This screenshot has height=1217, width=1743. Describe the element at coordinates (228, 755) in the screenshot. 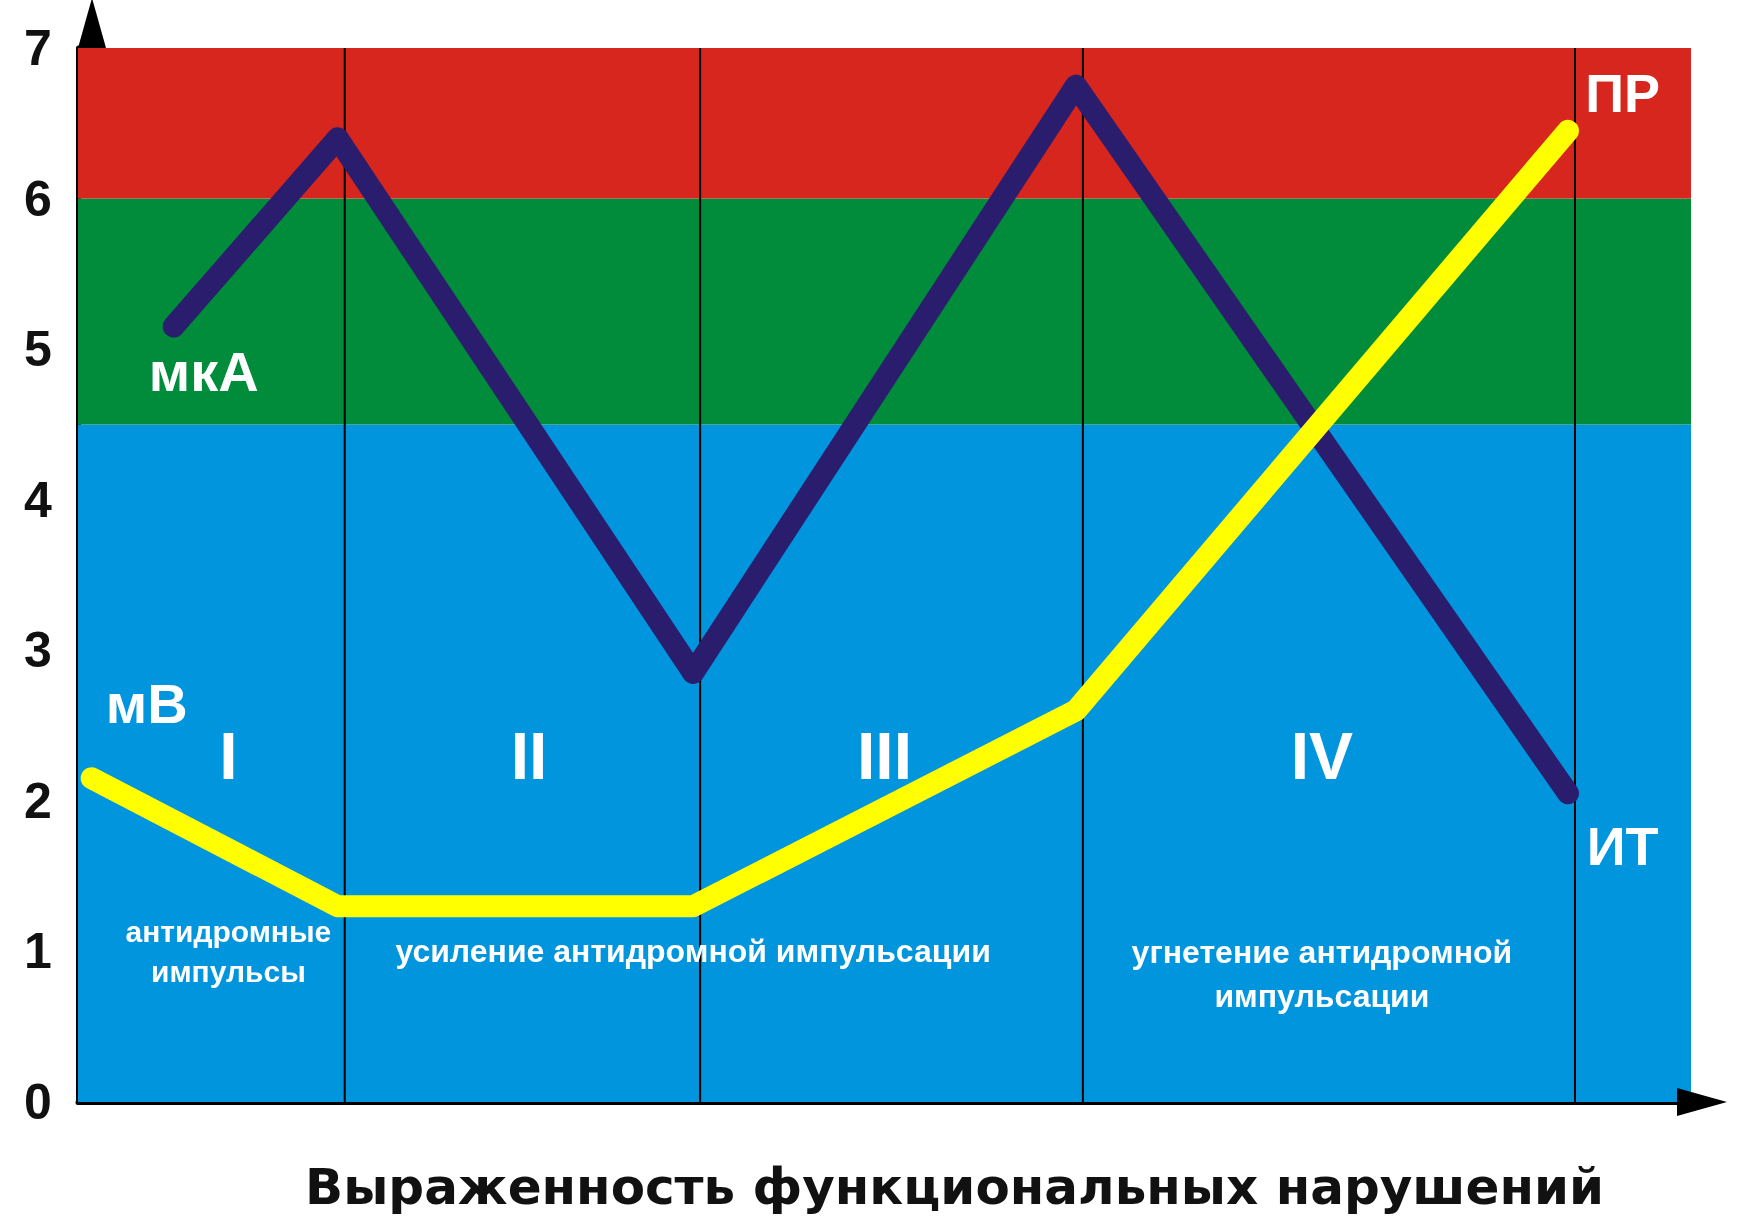

I see `annotation: I` at that location.